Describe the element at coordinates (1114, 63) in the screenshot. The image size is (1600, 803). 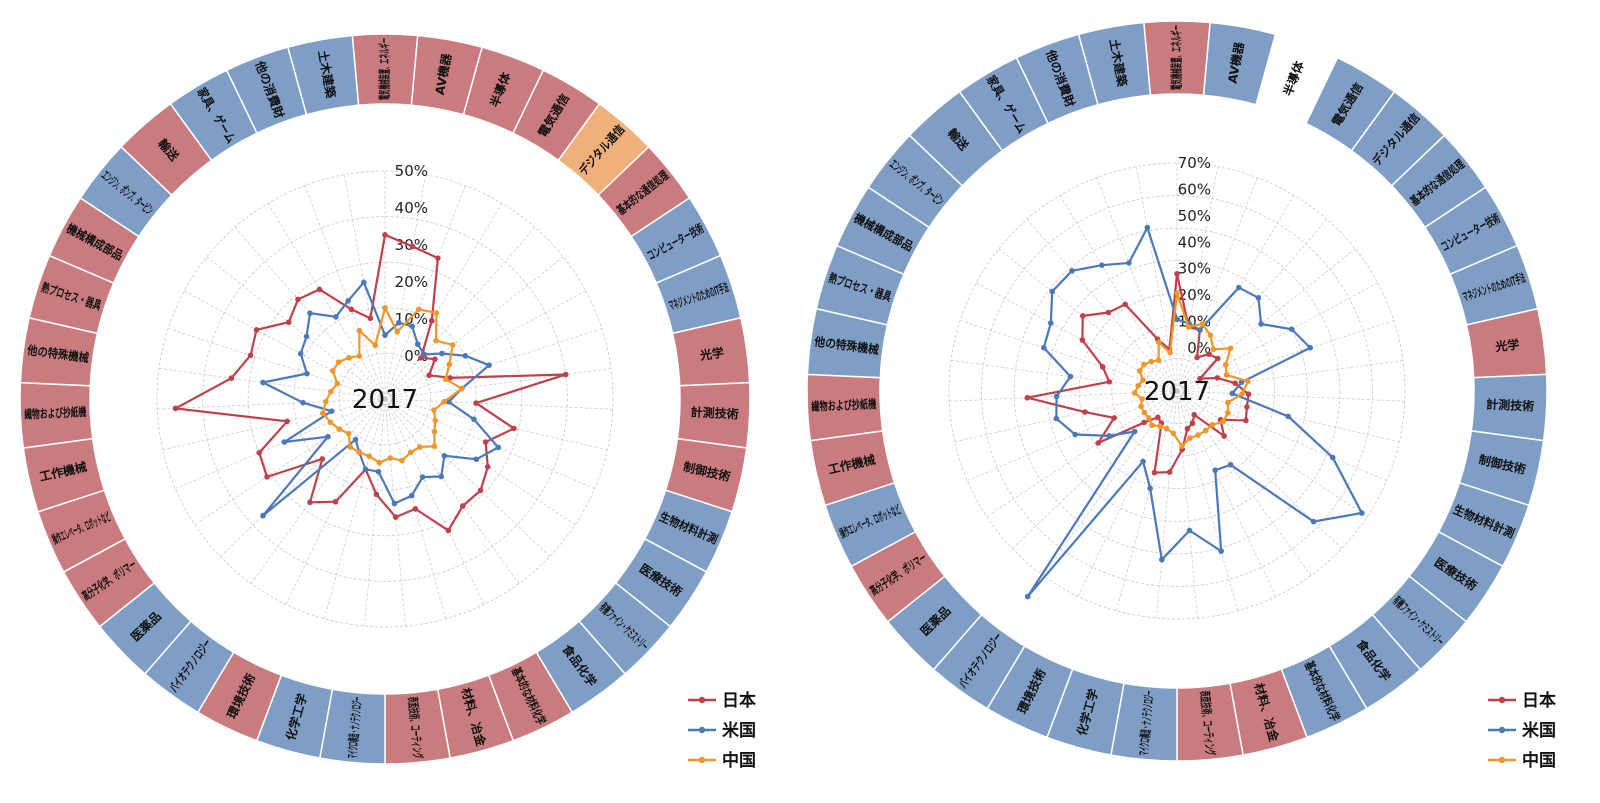
I see `category-segment` at that location.